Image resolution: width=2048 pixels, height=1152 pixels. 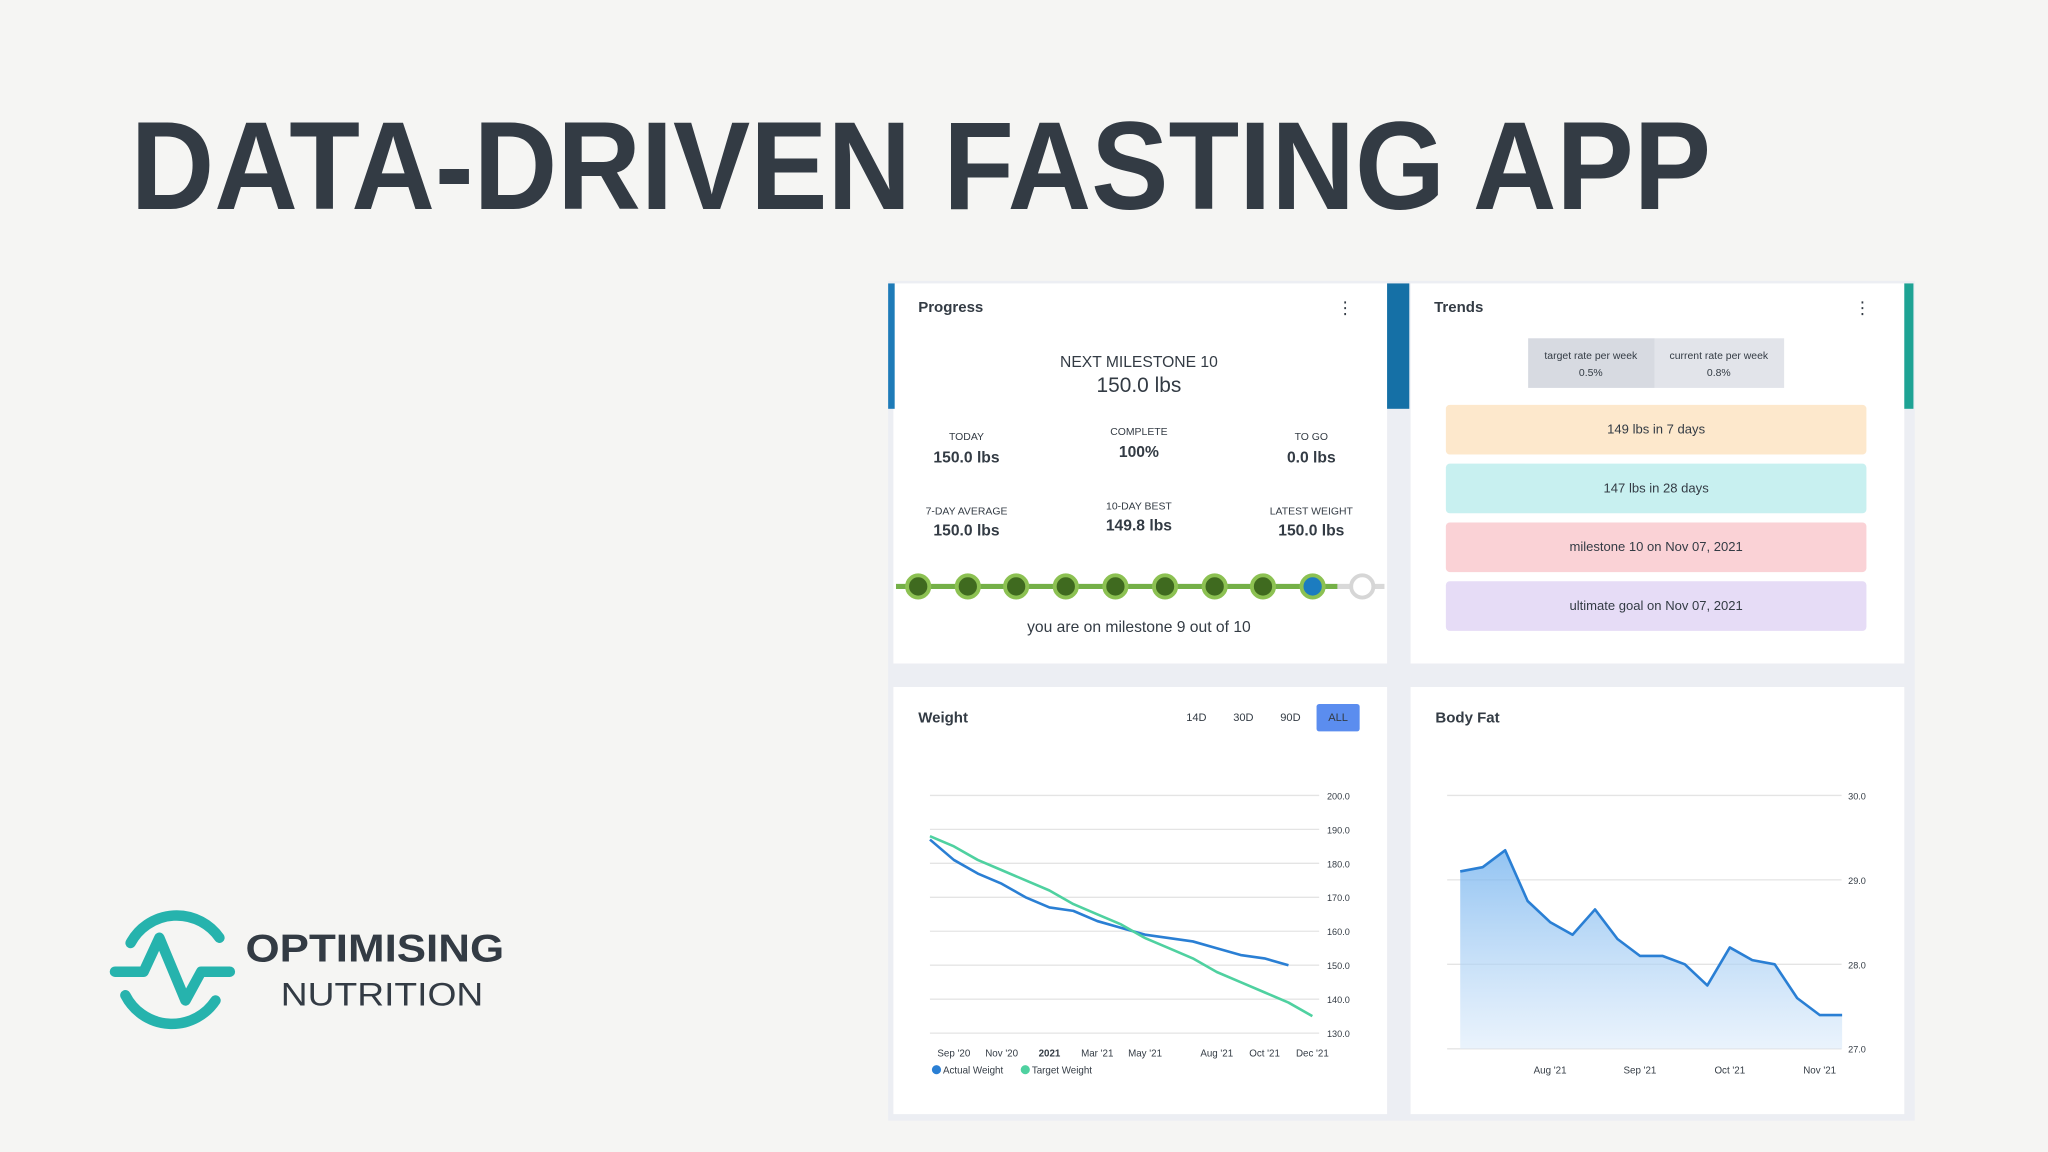 I want to click on chart-title: Body Fat, so click(x=1467, y=717).